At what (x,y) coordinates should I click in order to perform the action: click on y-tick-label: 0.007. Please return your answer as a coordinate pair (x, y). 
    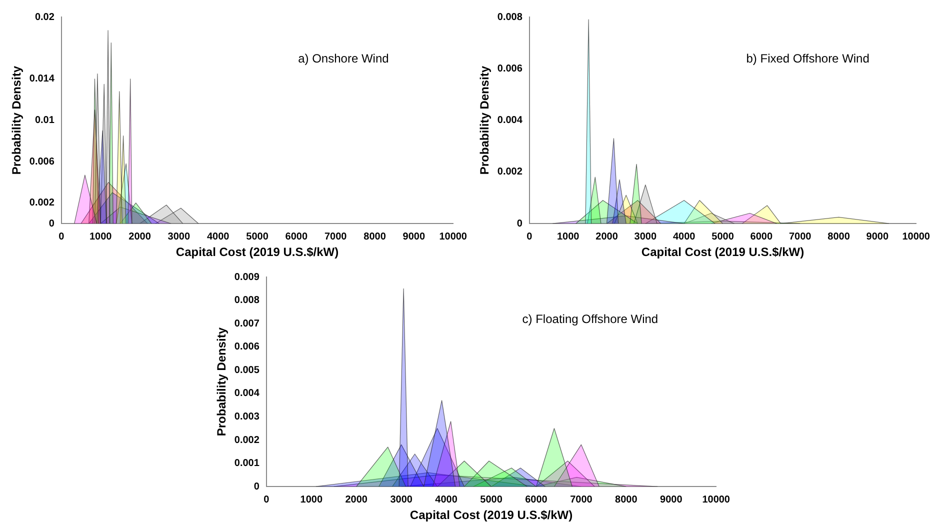
    Looking at the image, I should click on (247, 324).